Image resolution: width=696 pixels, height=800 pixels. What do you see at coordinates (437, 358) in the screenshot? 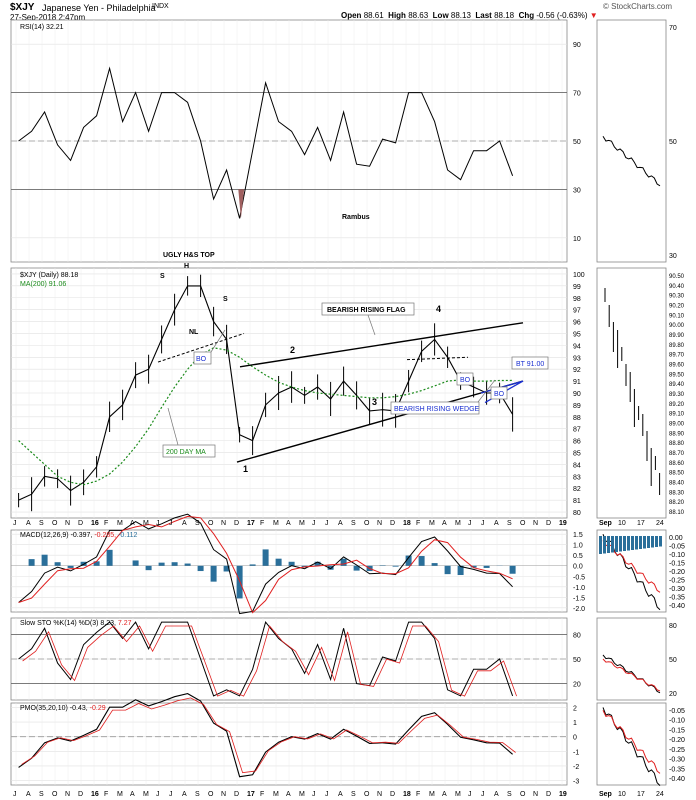
I see `second-hs-neckline` at bounding box center [437, 358].